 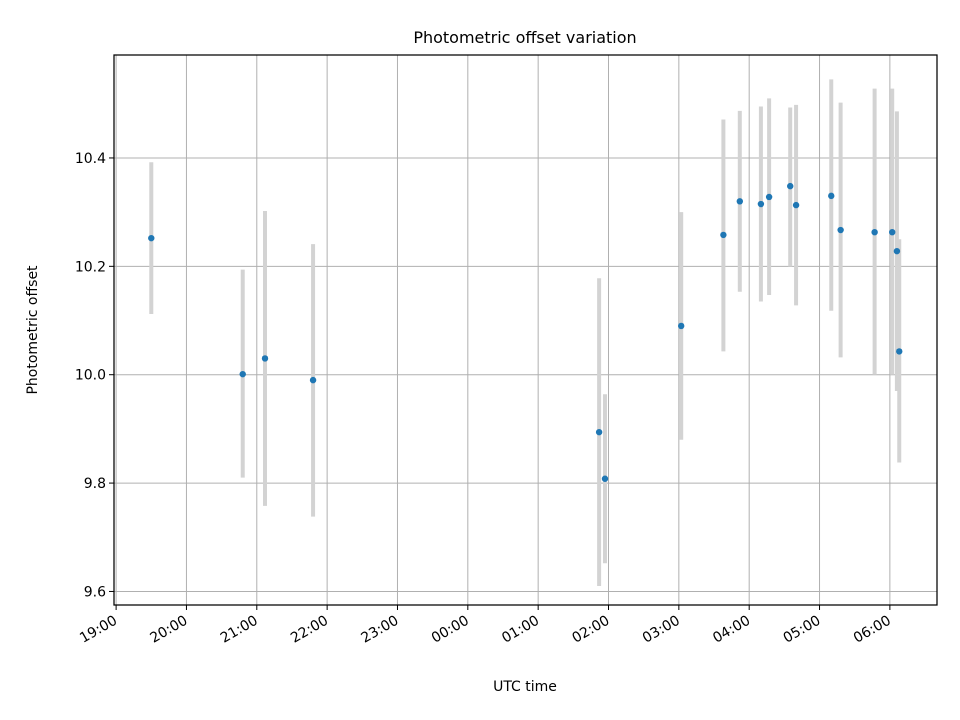 I want to click on x-tick-label: 03:00, so click(x=661, y=630).